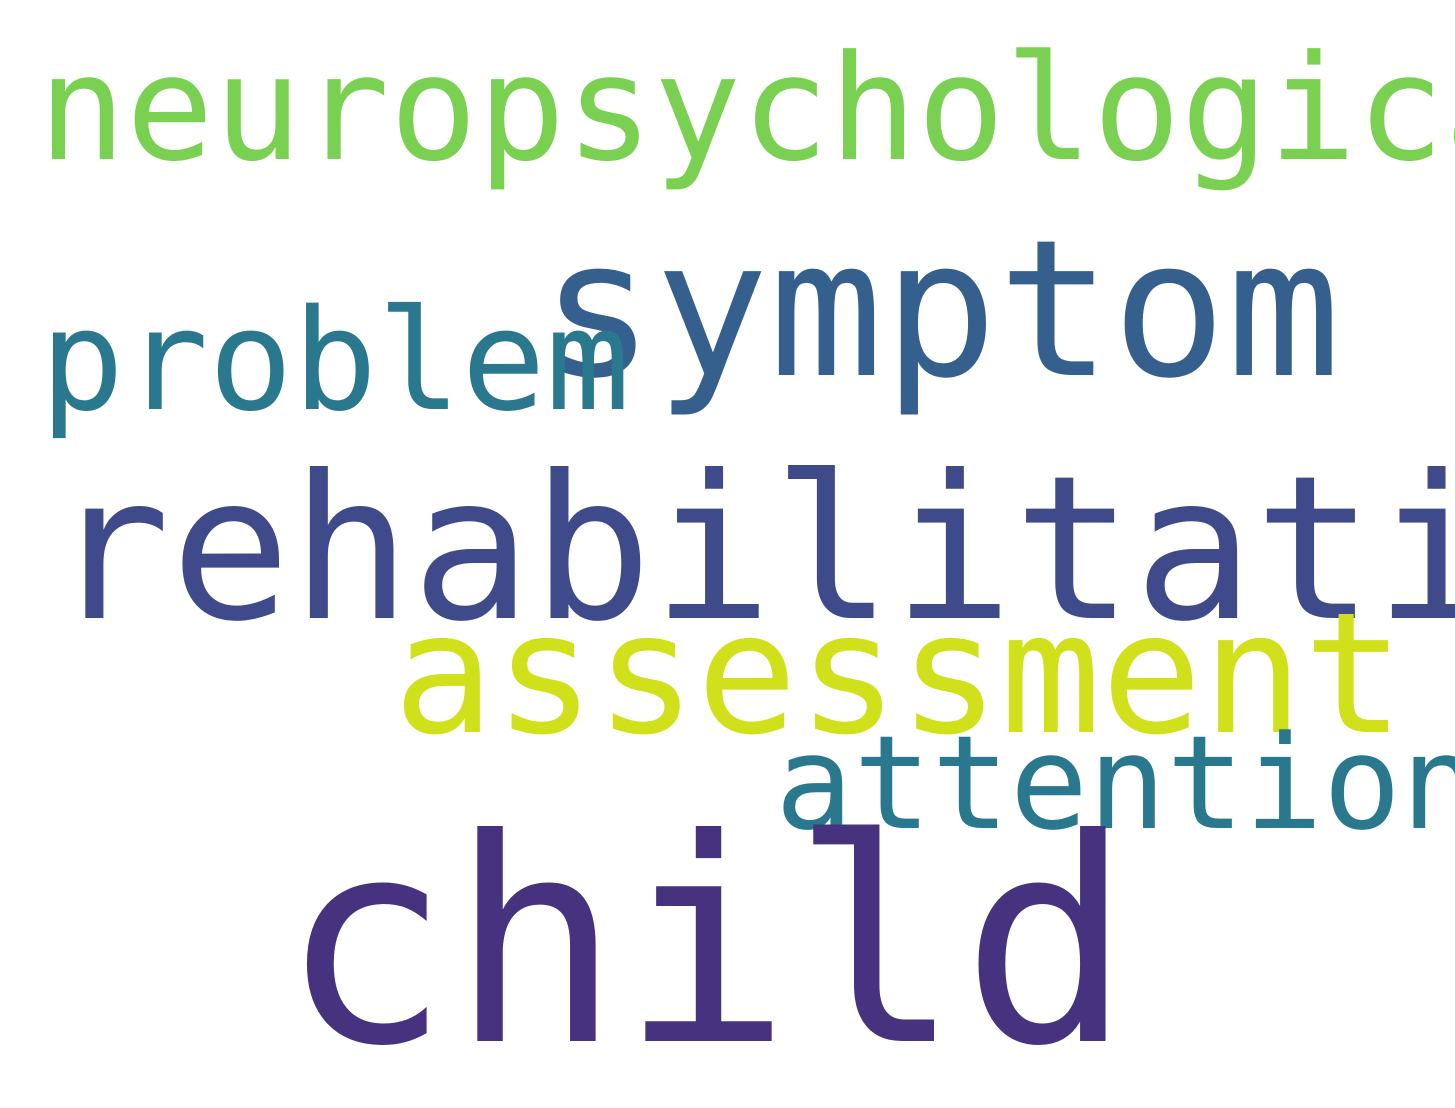 The image size is (1455, 1108). I want to click on word-assessment: assessment, so click(899, 674).